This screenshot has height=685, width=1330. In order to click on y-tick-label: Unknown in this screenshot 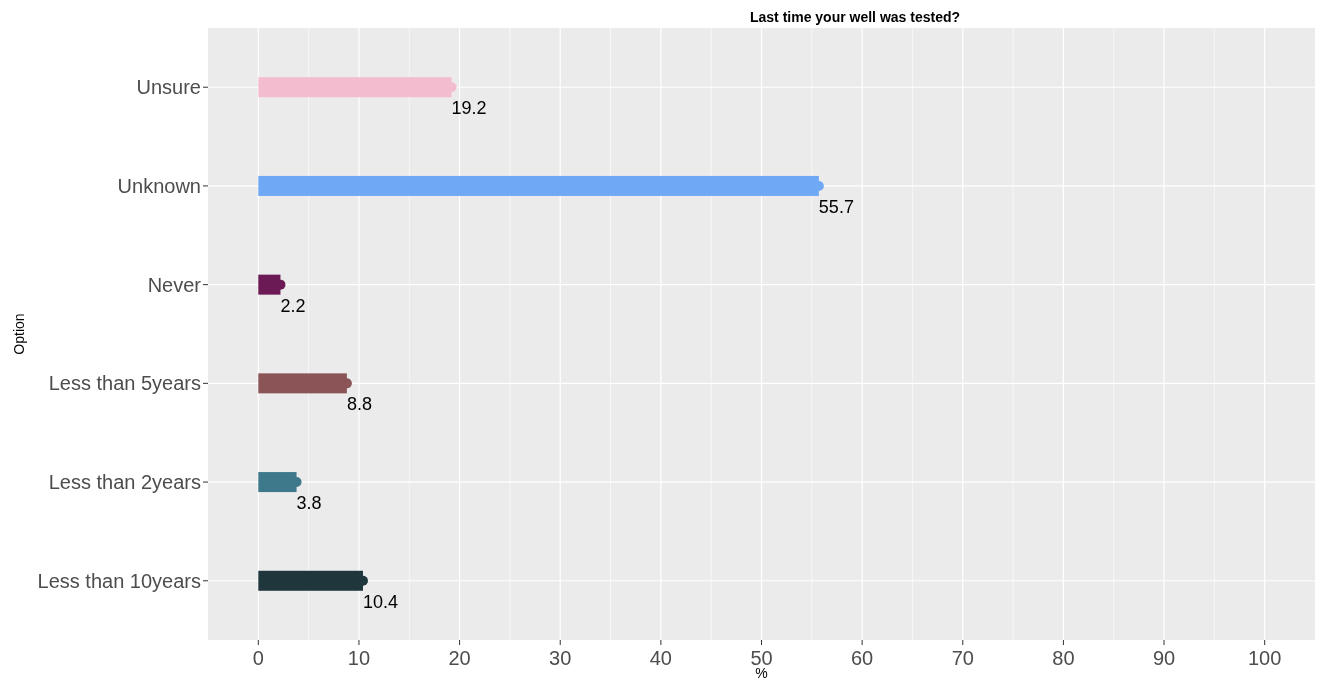, I will do `click(159, 185)`.